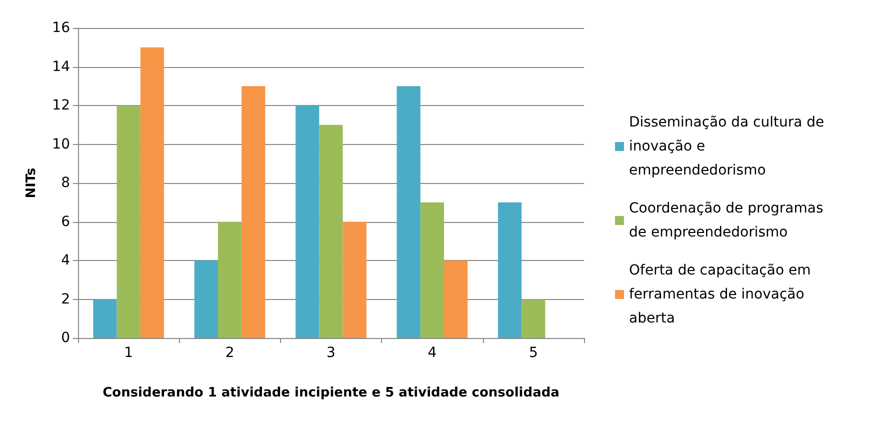 This screenshot has width=877, height=441. I want to click on y-tick-label: 4, so click(65, 260).